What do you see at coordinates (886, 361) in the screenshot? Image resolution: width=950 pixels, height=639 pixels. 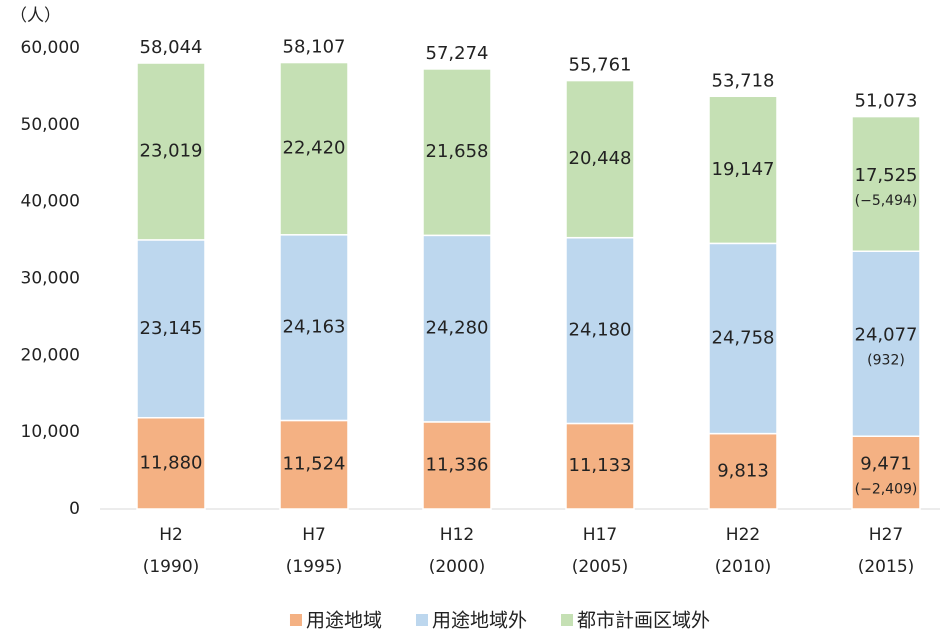 I see `annotation: (932)` at bounding box center [886, 361].